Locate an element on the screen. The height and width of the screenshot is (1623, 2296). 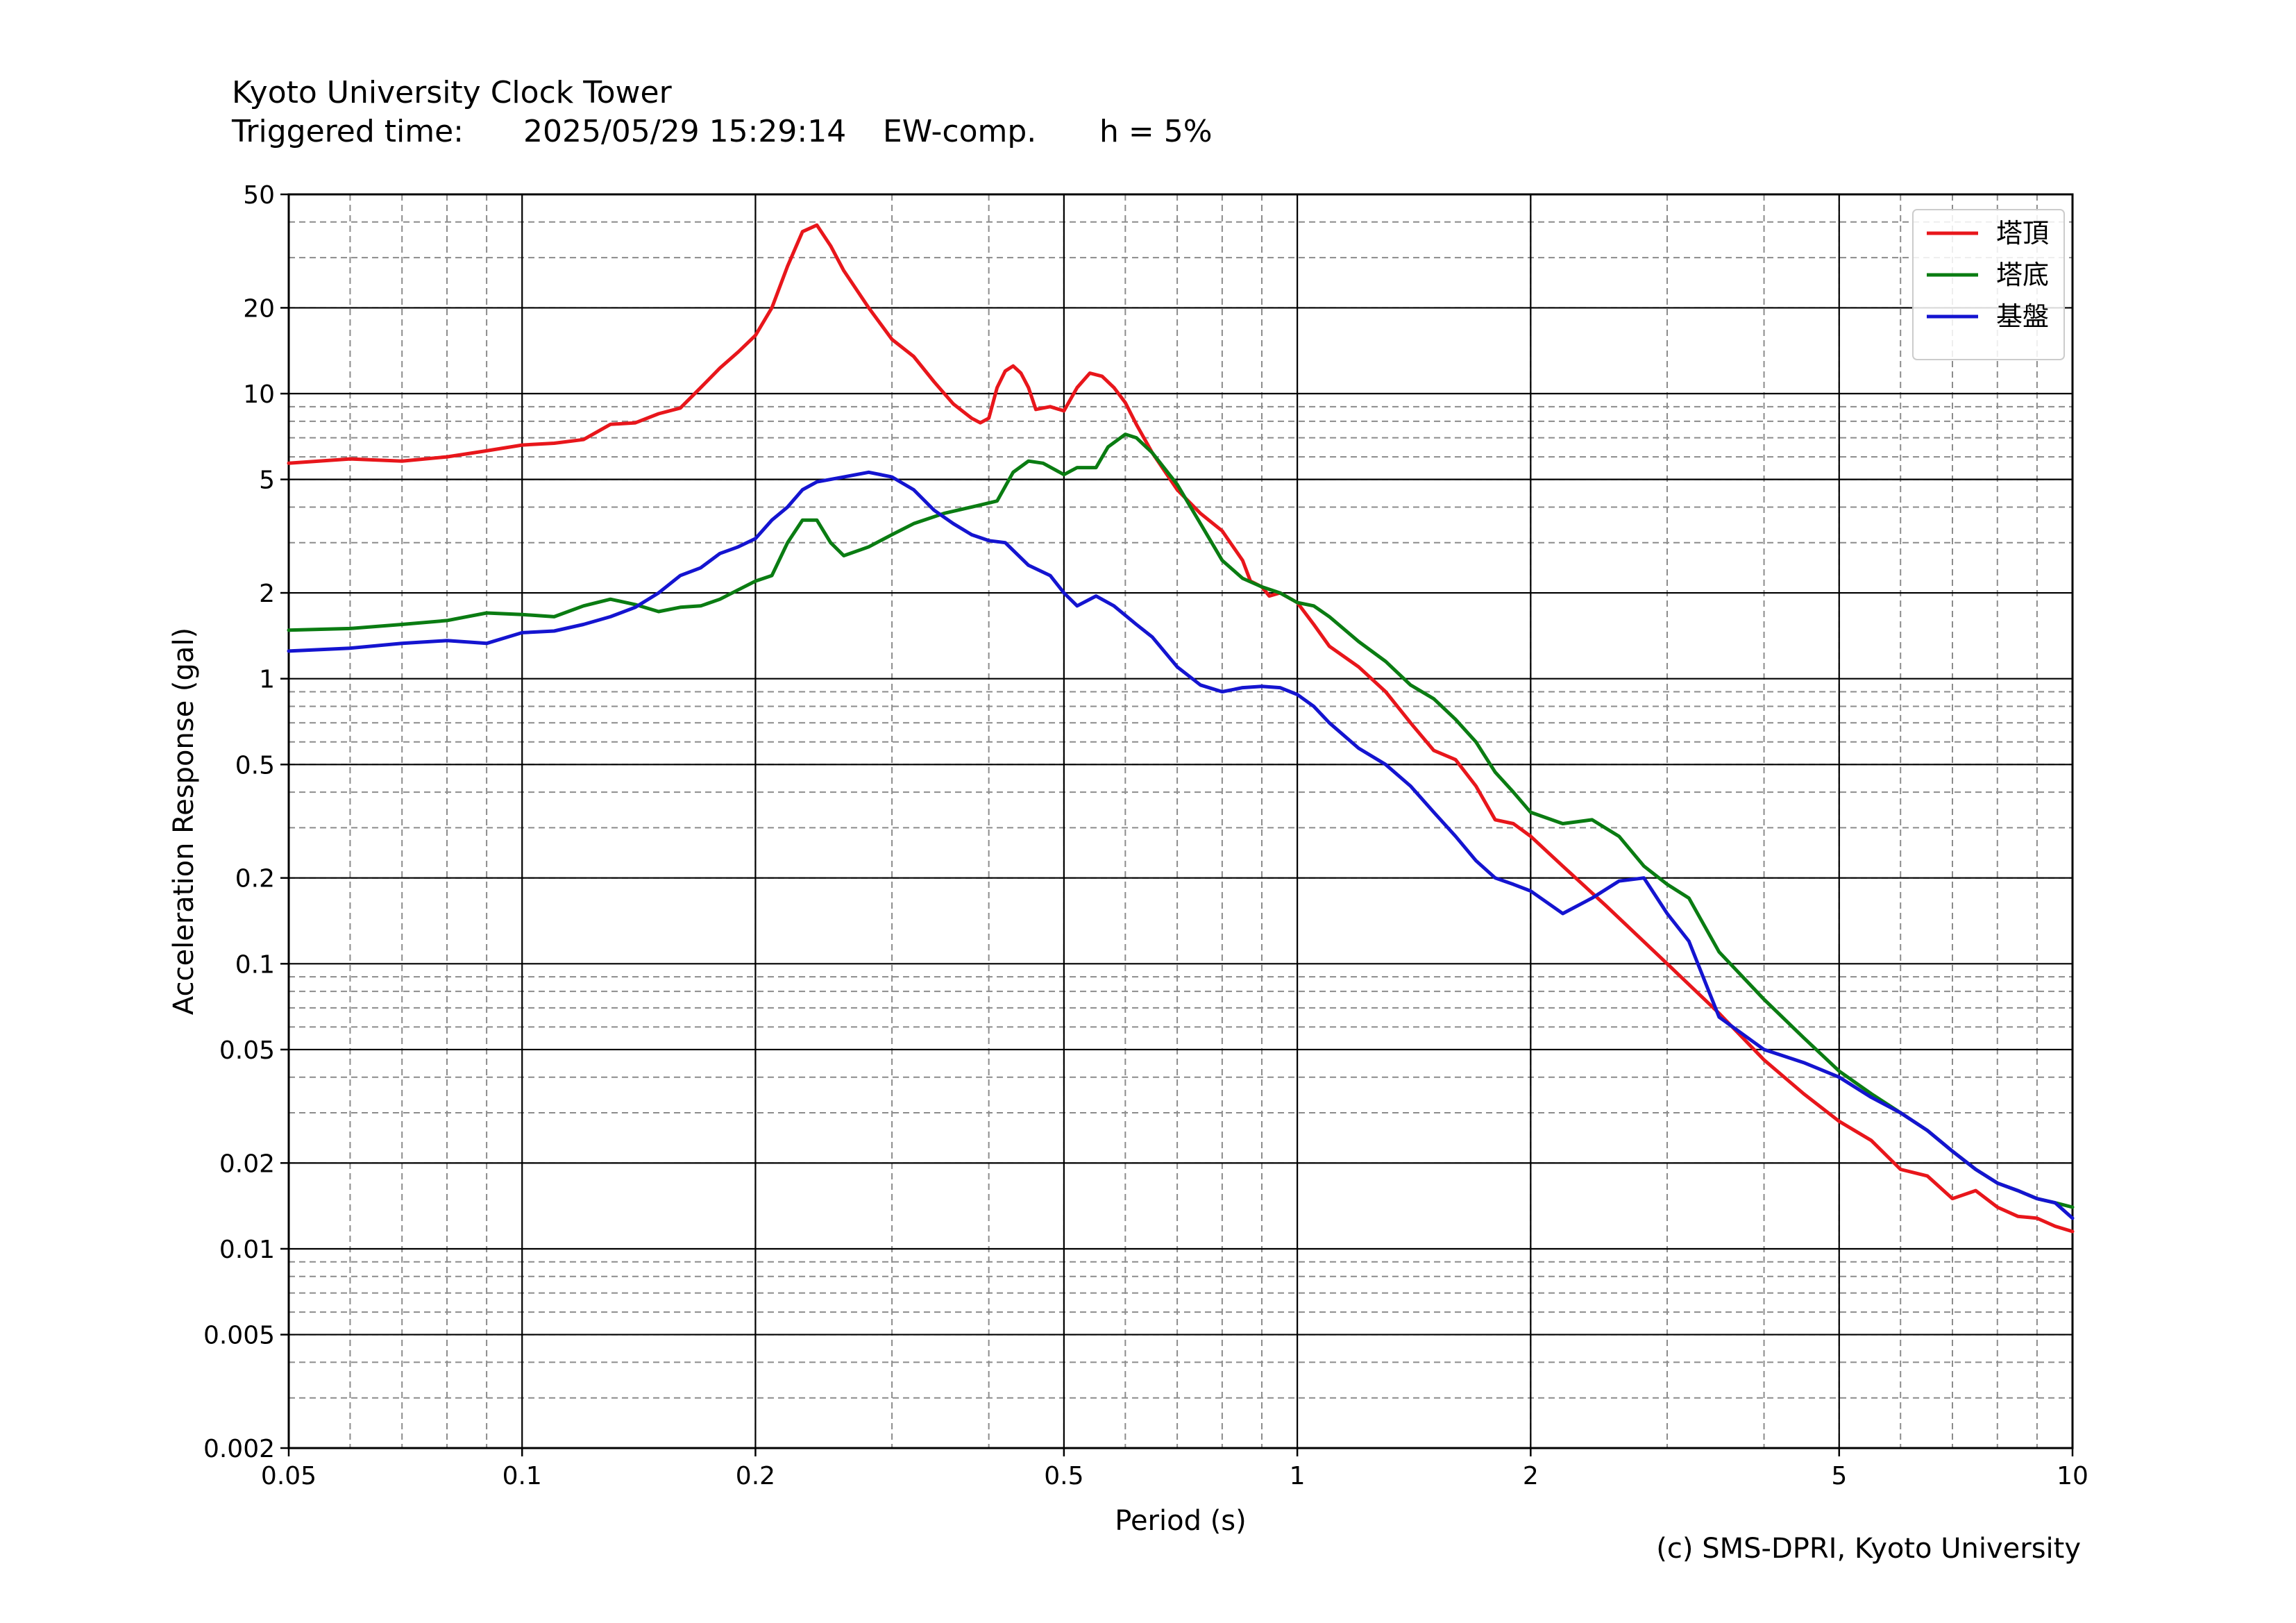
y-tick-label: 0.005 is located at coordinates (239, 1336).